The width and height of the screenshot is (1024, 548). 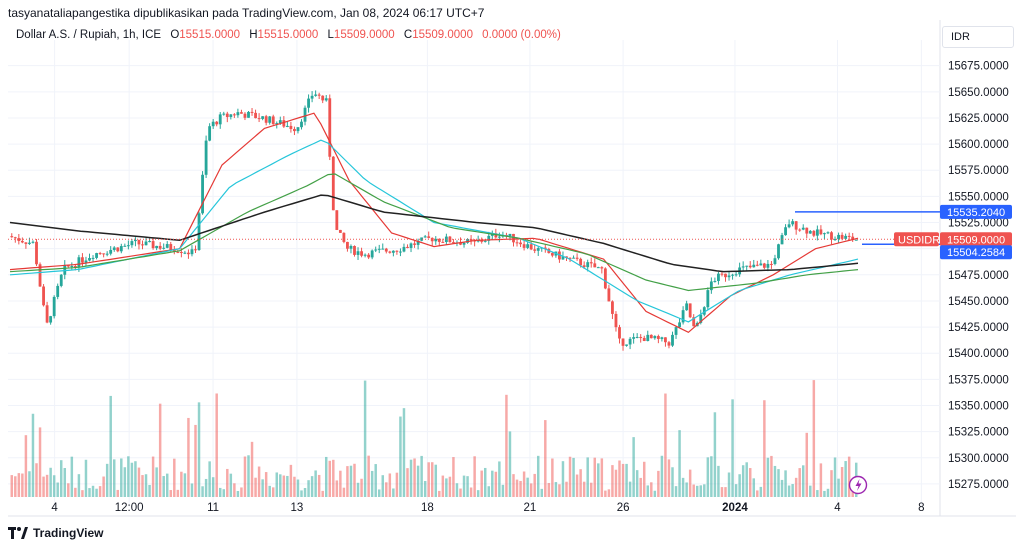 What do you see at coordinates (858, 485) in the screenshot?
I see `lightning-icon` at bounding box center [858, 485].